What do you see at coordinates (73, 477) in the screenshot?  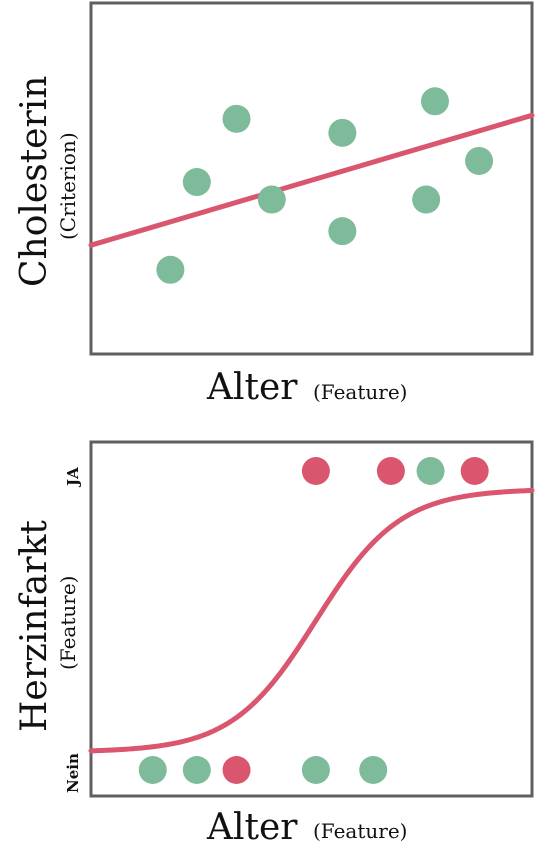 I see `chart2-ytick-ja: JA` at bounding box center [73, 477].